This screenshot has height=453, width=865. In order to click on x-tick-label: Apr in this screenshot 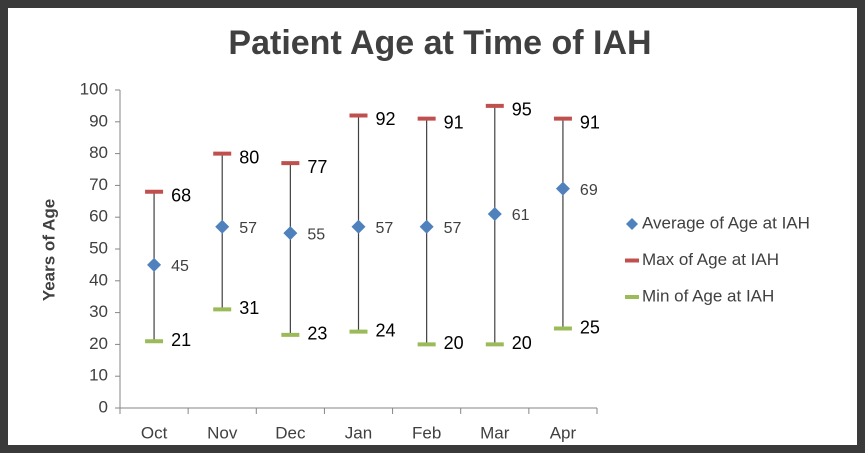, I will do `click(563, 432)`.